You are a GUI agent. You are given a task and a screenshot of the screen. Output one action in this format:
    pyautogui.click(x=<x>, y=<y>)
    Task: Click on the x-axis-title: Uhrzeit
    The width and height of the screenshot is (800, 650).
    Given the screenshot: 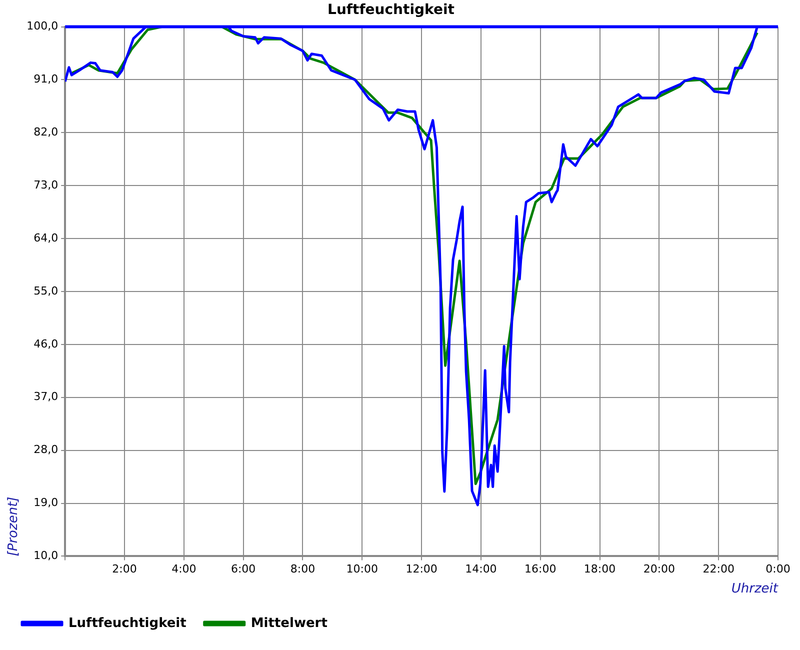 What is the action you would take?
    pyautogui.click(x=755, y=589)
    